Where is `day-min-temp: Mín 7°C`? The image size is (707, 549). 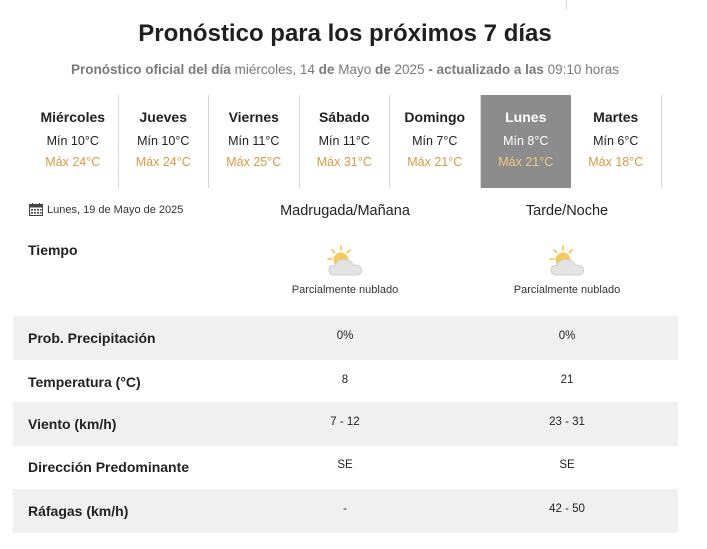 day-min-temp: Mín 7°C is located at coordinates (435, 141).